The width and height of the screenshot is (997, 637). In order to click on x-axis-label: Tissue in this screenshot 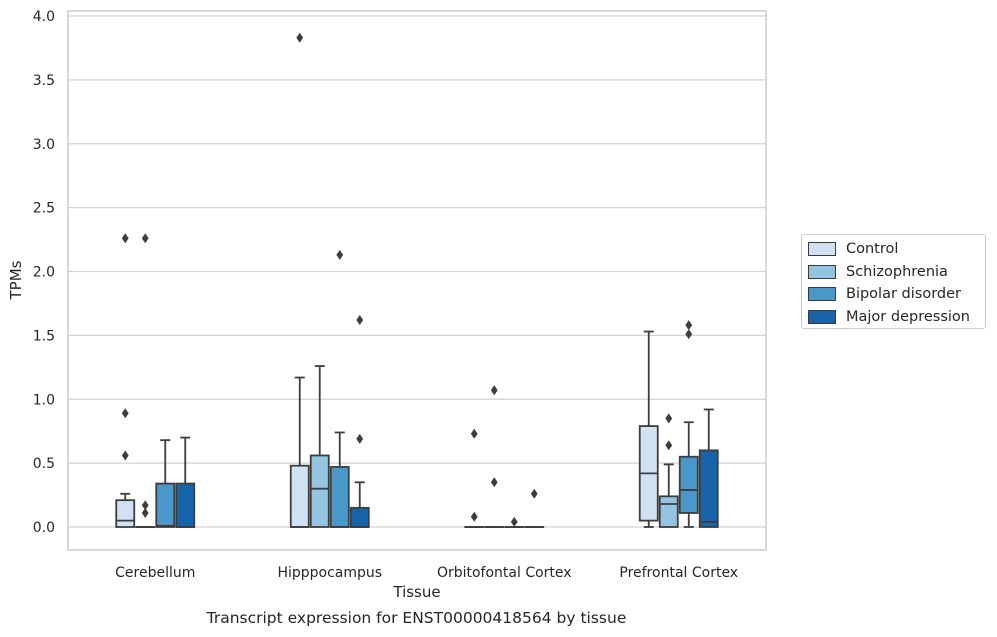, I will do `click(416, 592)`.